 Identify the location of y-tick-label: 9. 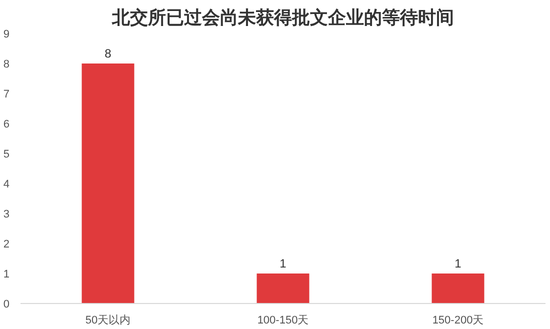
(6, 34).